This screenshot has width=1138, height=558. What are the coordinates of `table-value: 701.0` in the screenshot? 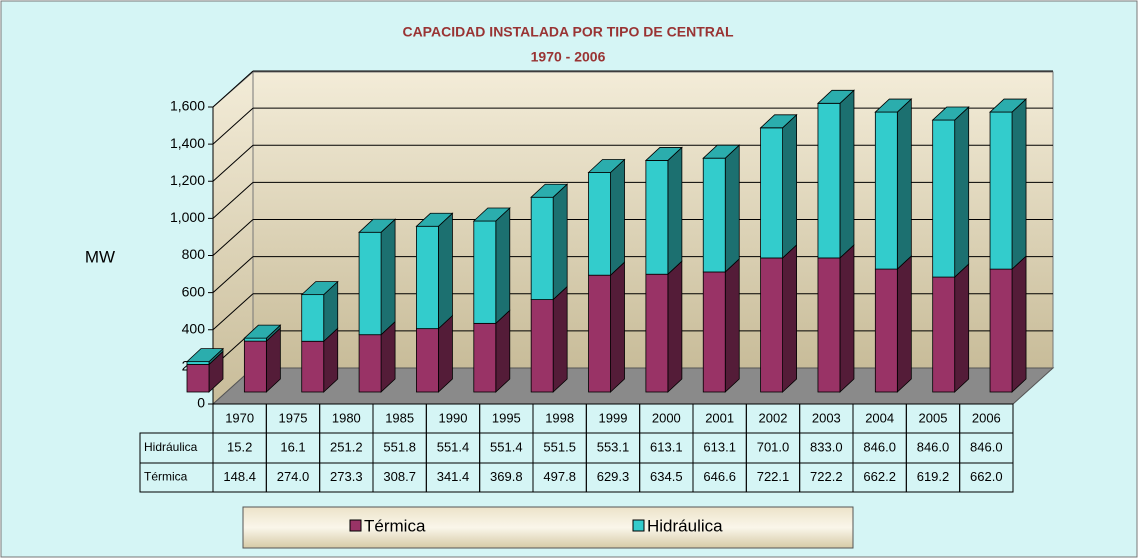 It's located at (773, 446).